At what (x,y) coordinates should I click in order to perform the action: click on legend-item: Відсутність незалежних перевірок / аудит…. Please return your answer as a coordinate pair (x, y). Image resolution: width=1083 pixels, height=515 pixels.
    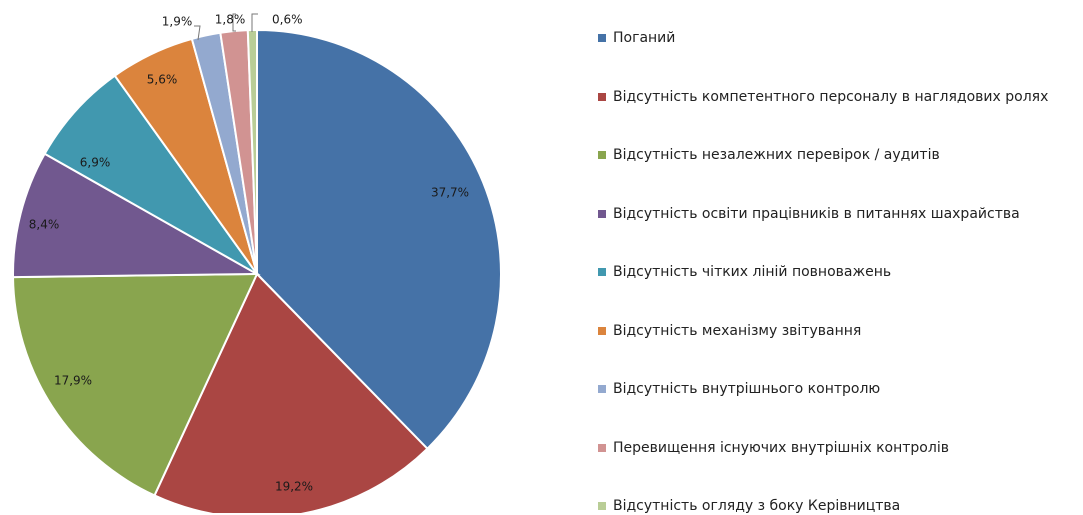
    Looking at the image, I should click on (769, 155).